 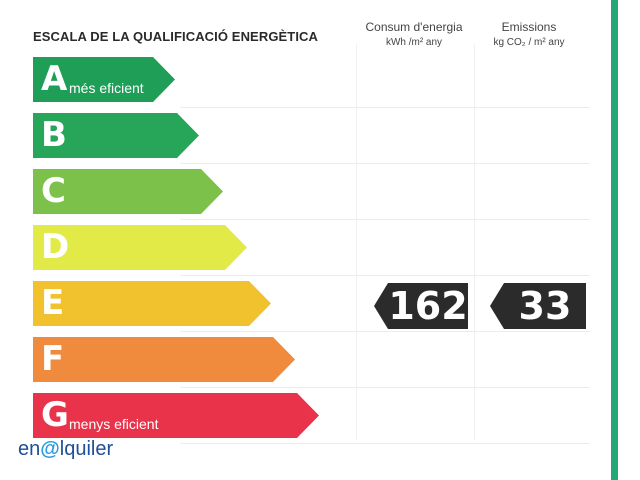 What do you see at coordinates (614, 240) in the screenshot?
I see `page-edge-stripe` at bounding box center [614, 240].